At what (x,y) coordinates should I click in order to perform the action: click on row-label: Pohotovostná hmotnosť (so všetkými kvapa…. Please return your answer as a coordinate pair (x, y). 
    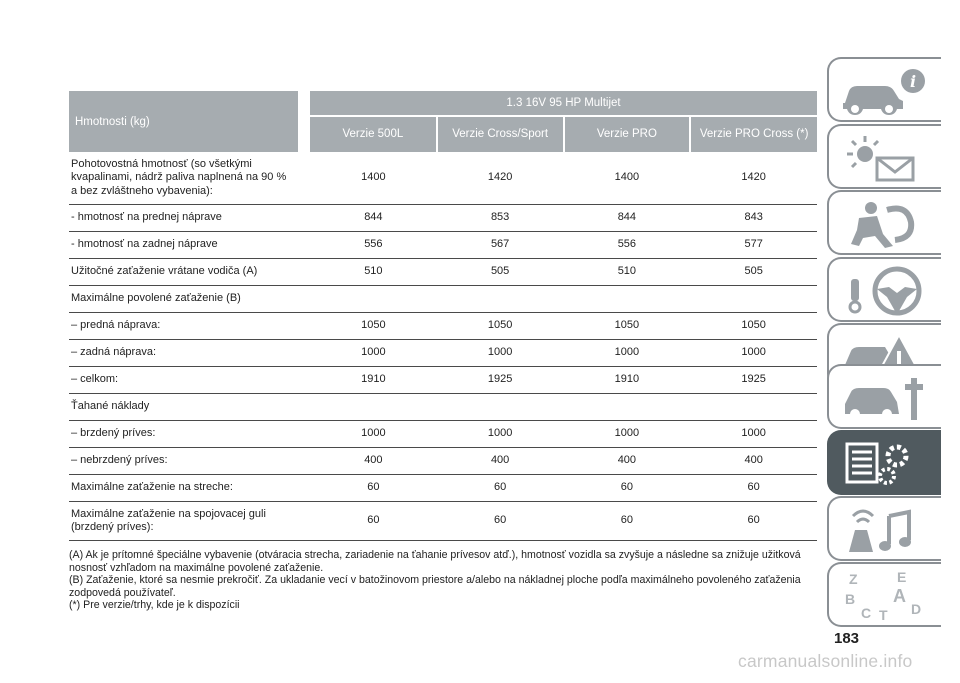
    Looking at the image, I should click on (183, 178).